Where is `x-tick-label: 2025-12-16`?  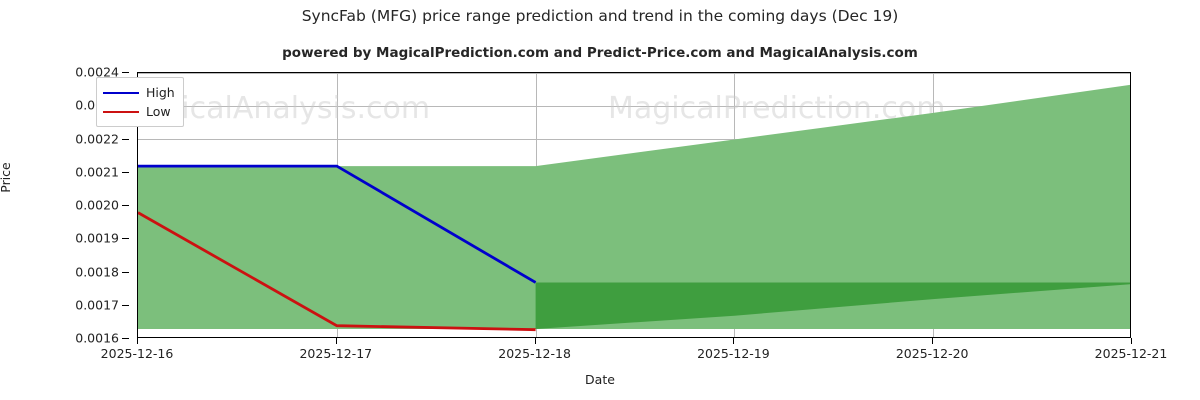
x-tick-label: 2025-12-16 is located at coordinates (137, 353).